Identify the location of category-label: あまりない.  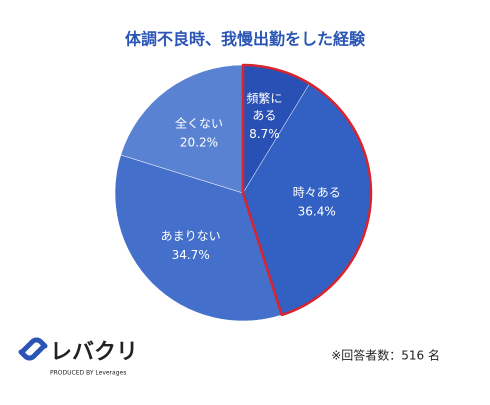
(191, 236).